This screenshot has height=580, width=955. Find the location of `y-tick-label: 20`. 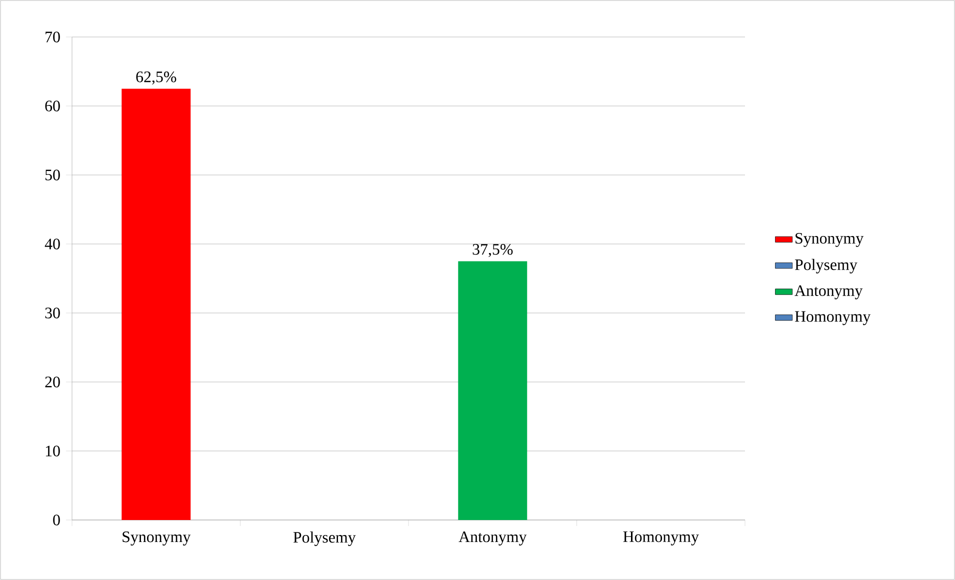

y-tick-label: 20 is located at coordinates (52, 382).